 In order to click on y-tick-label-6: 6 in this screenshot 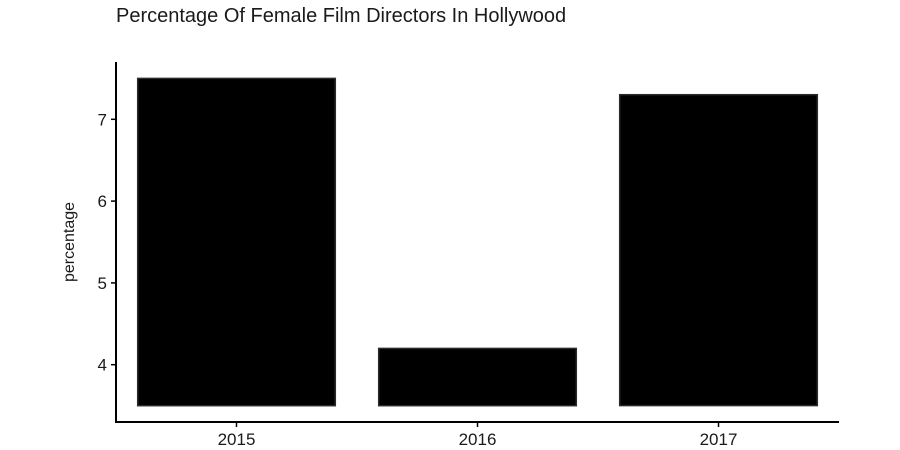, I will do `click(102, 201)`.